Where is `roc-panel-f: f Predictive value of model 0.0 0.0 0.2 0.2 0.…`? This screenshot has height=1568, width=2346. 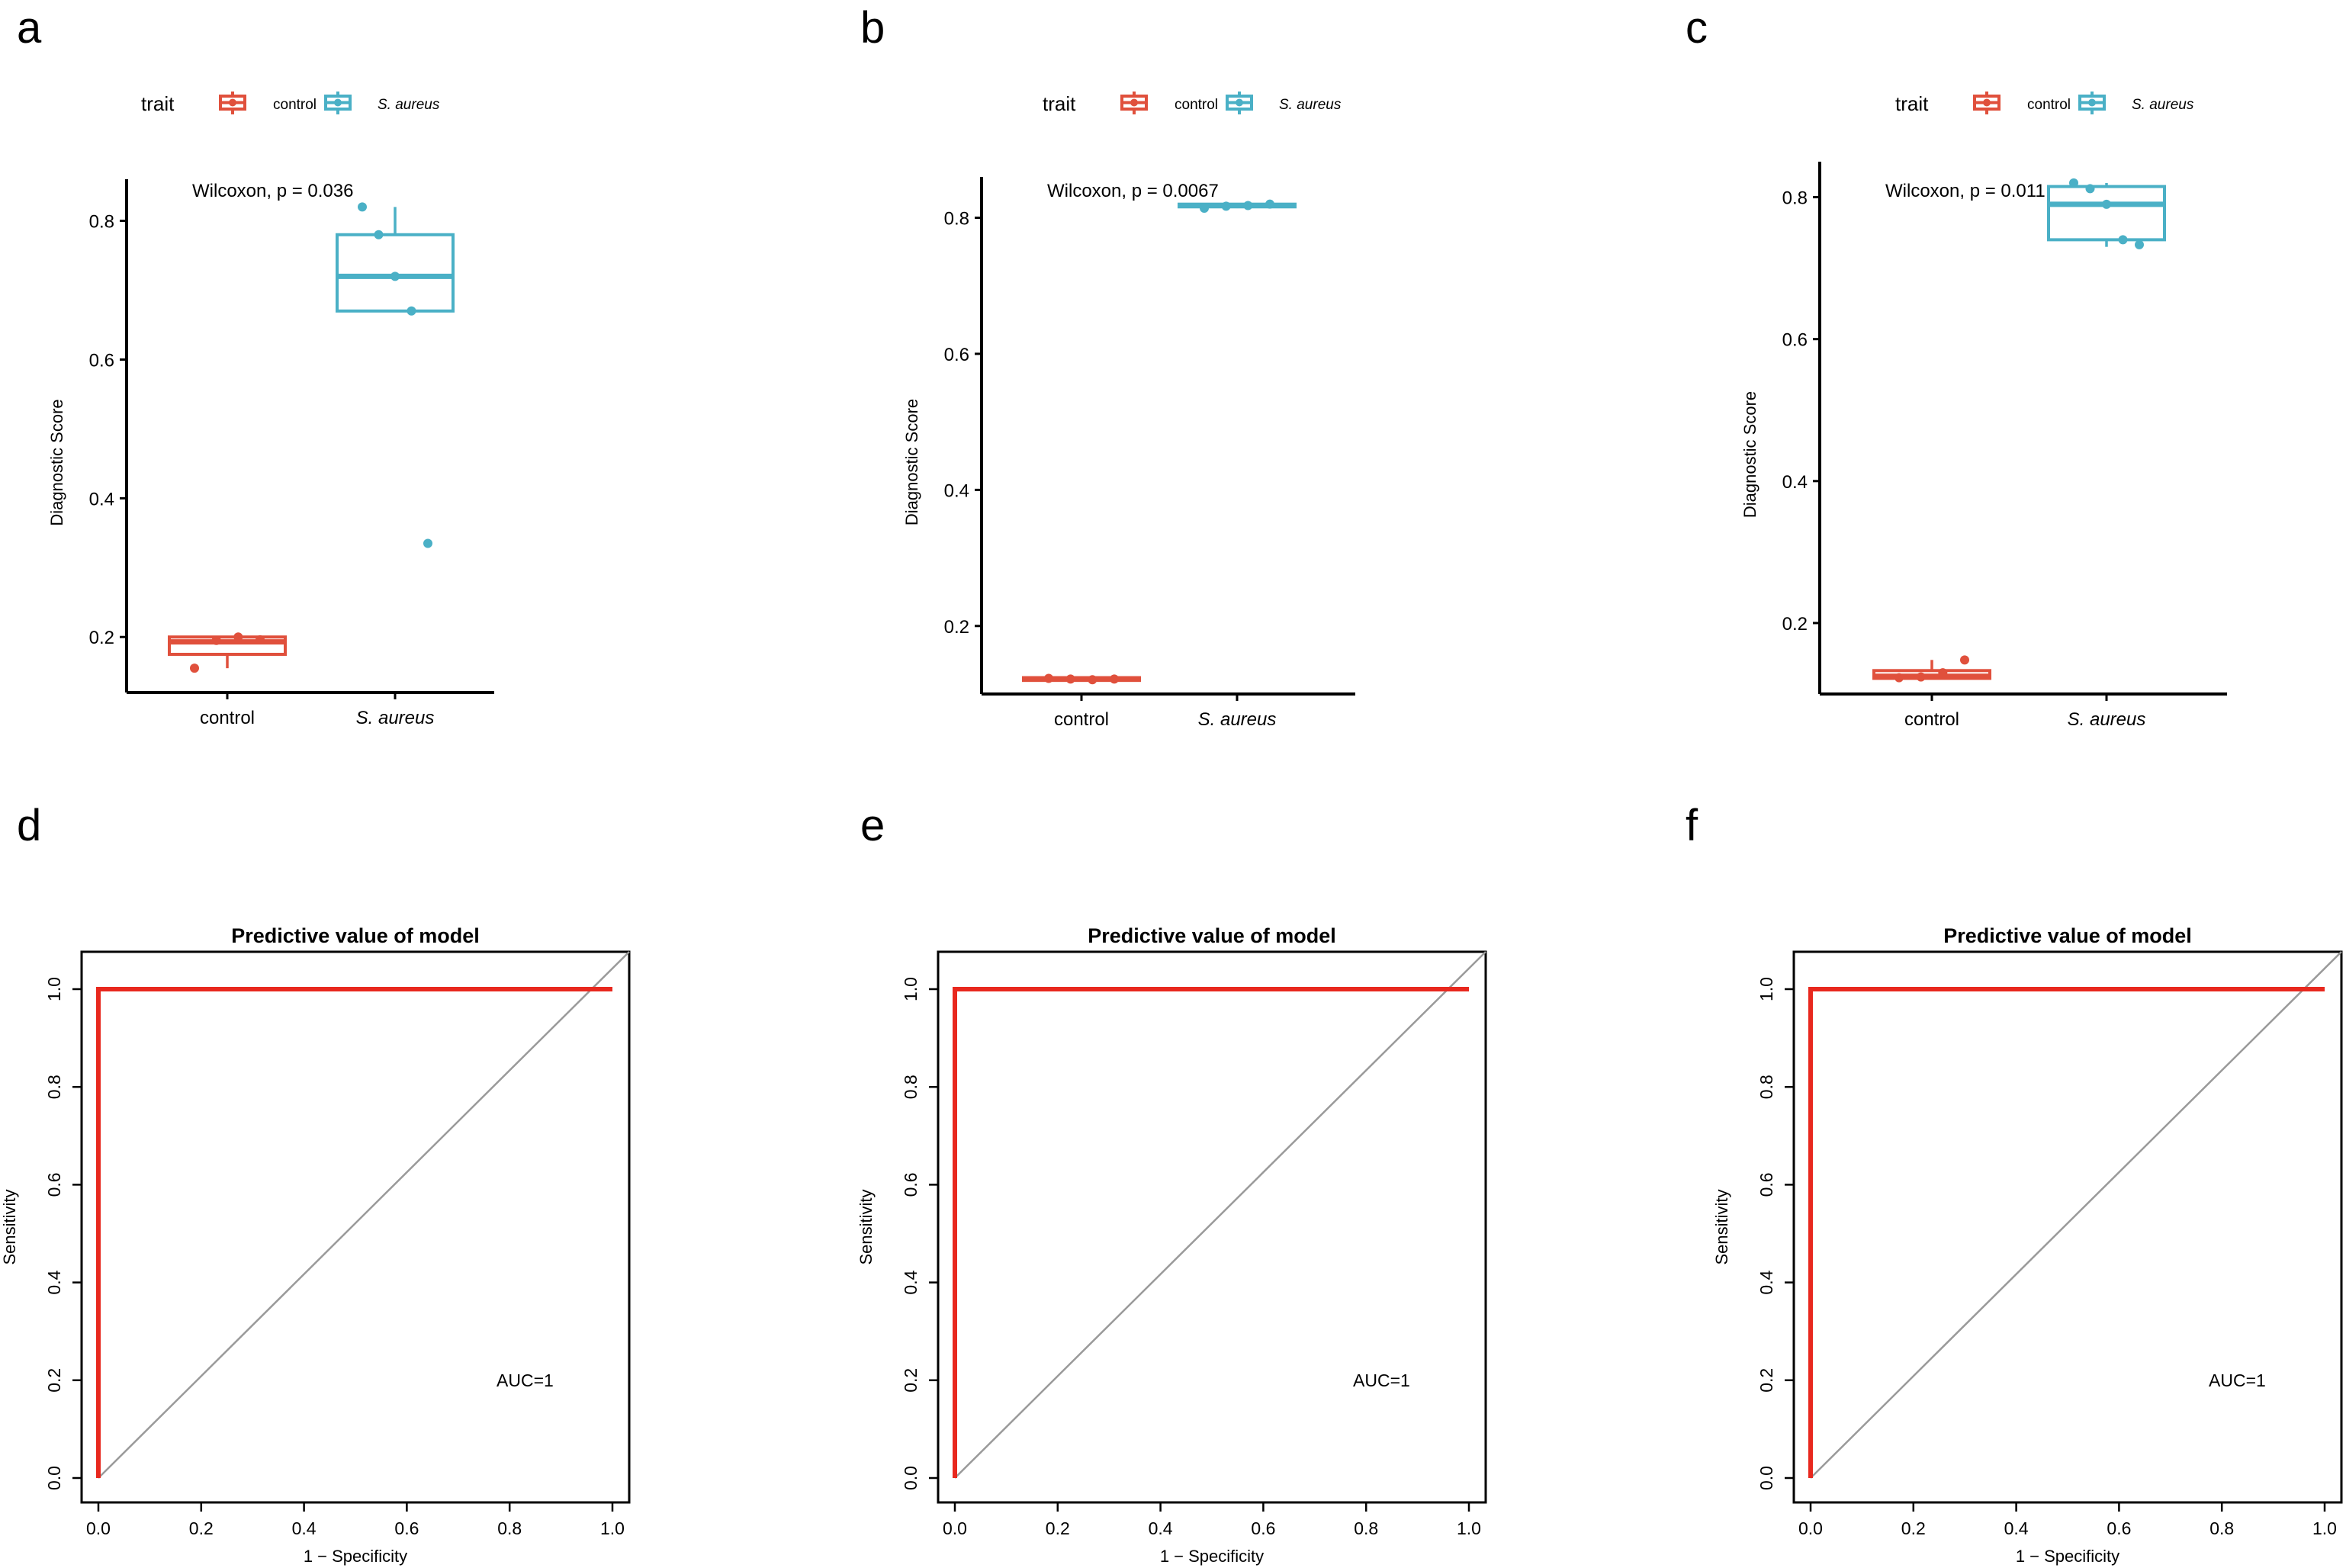
roc-panel-f: f Predictive value of model 0.0 0.0 0.2 0.2 0.… is located at coordinates (2014, 1183).